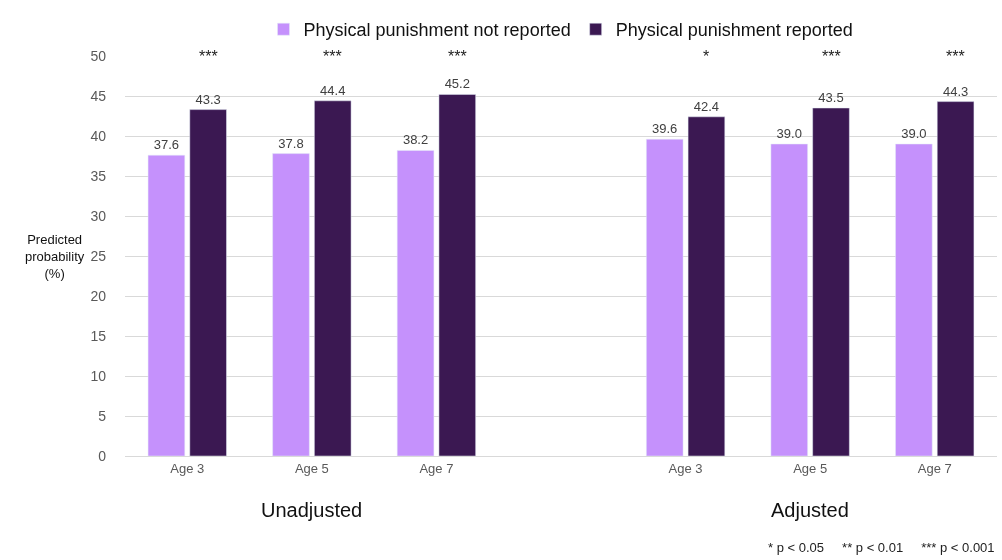 This screenshot has height=560, width=1002. I want to click on y-tick-label: 20, so click(98, 295).